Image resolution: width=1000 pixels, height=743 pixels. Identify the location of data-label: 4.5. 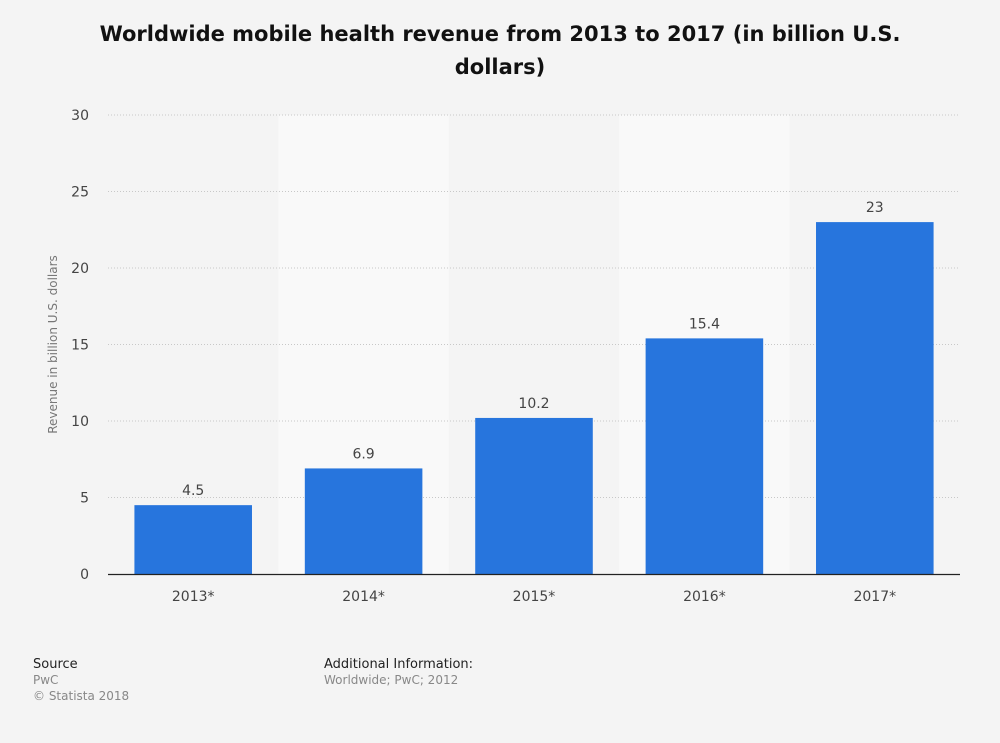
(193, 491).